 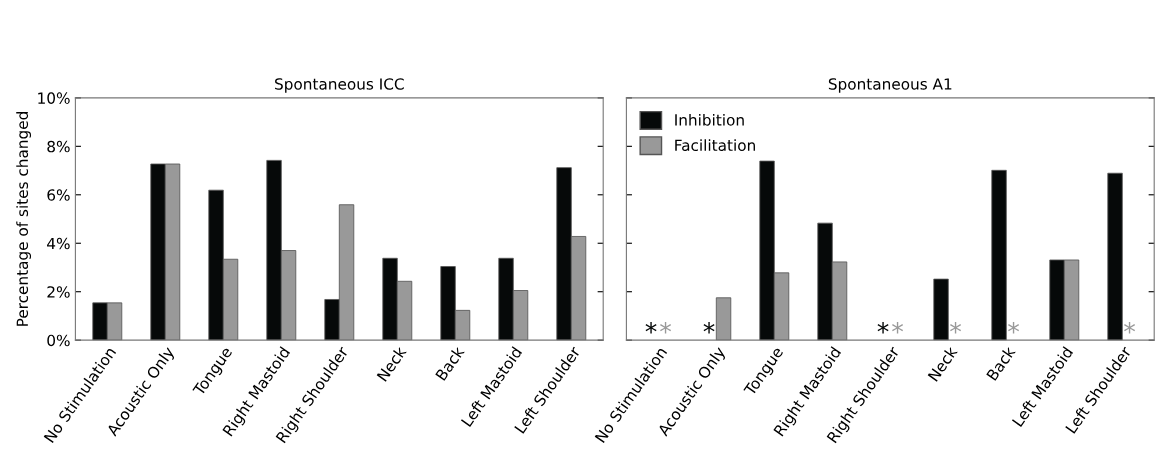 I want to click on legend-label: Inhibition, so click(x=709, y=119).